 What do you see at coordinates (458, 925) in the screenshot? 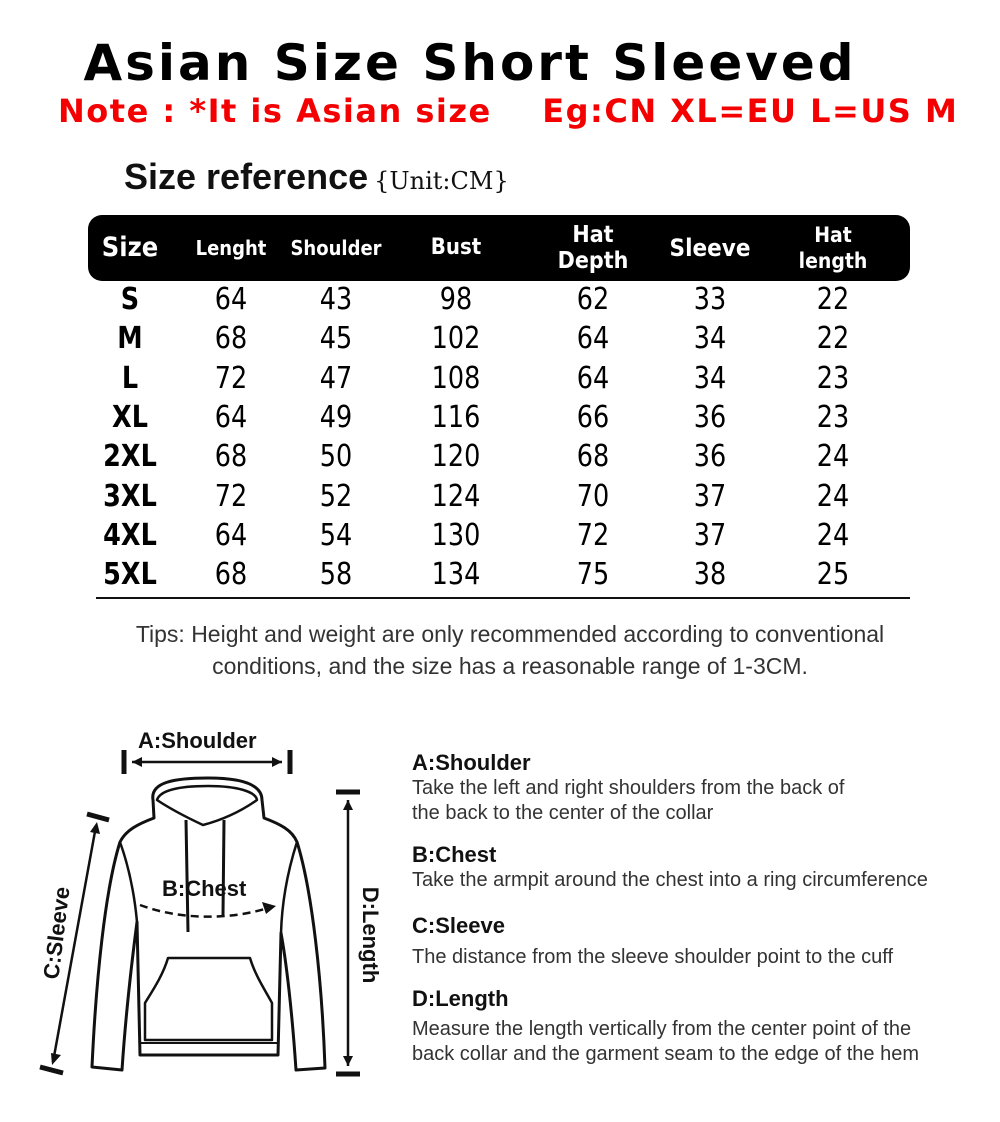
I see `description-title: C:Sleeve` at bounding box center [458, 925].